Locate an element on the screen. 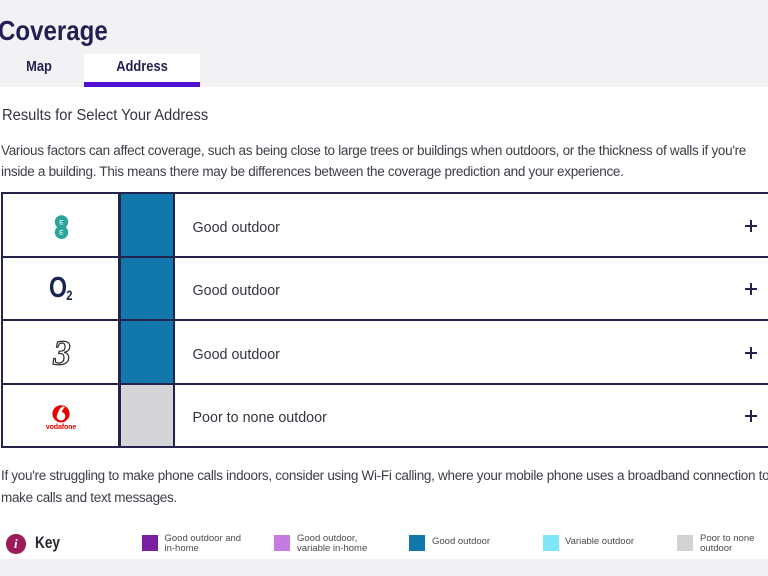 Image resolution: width=768 pixels, height=576 pixels. svg-text: 3 is located at coordinates (61, 353).